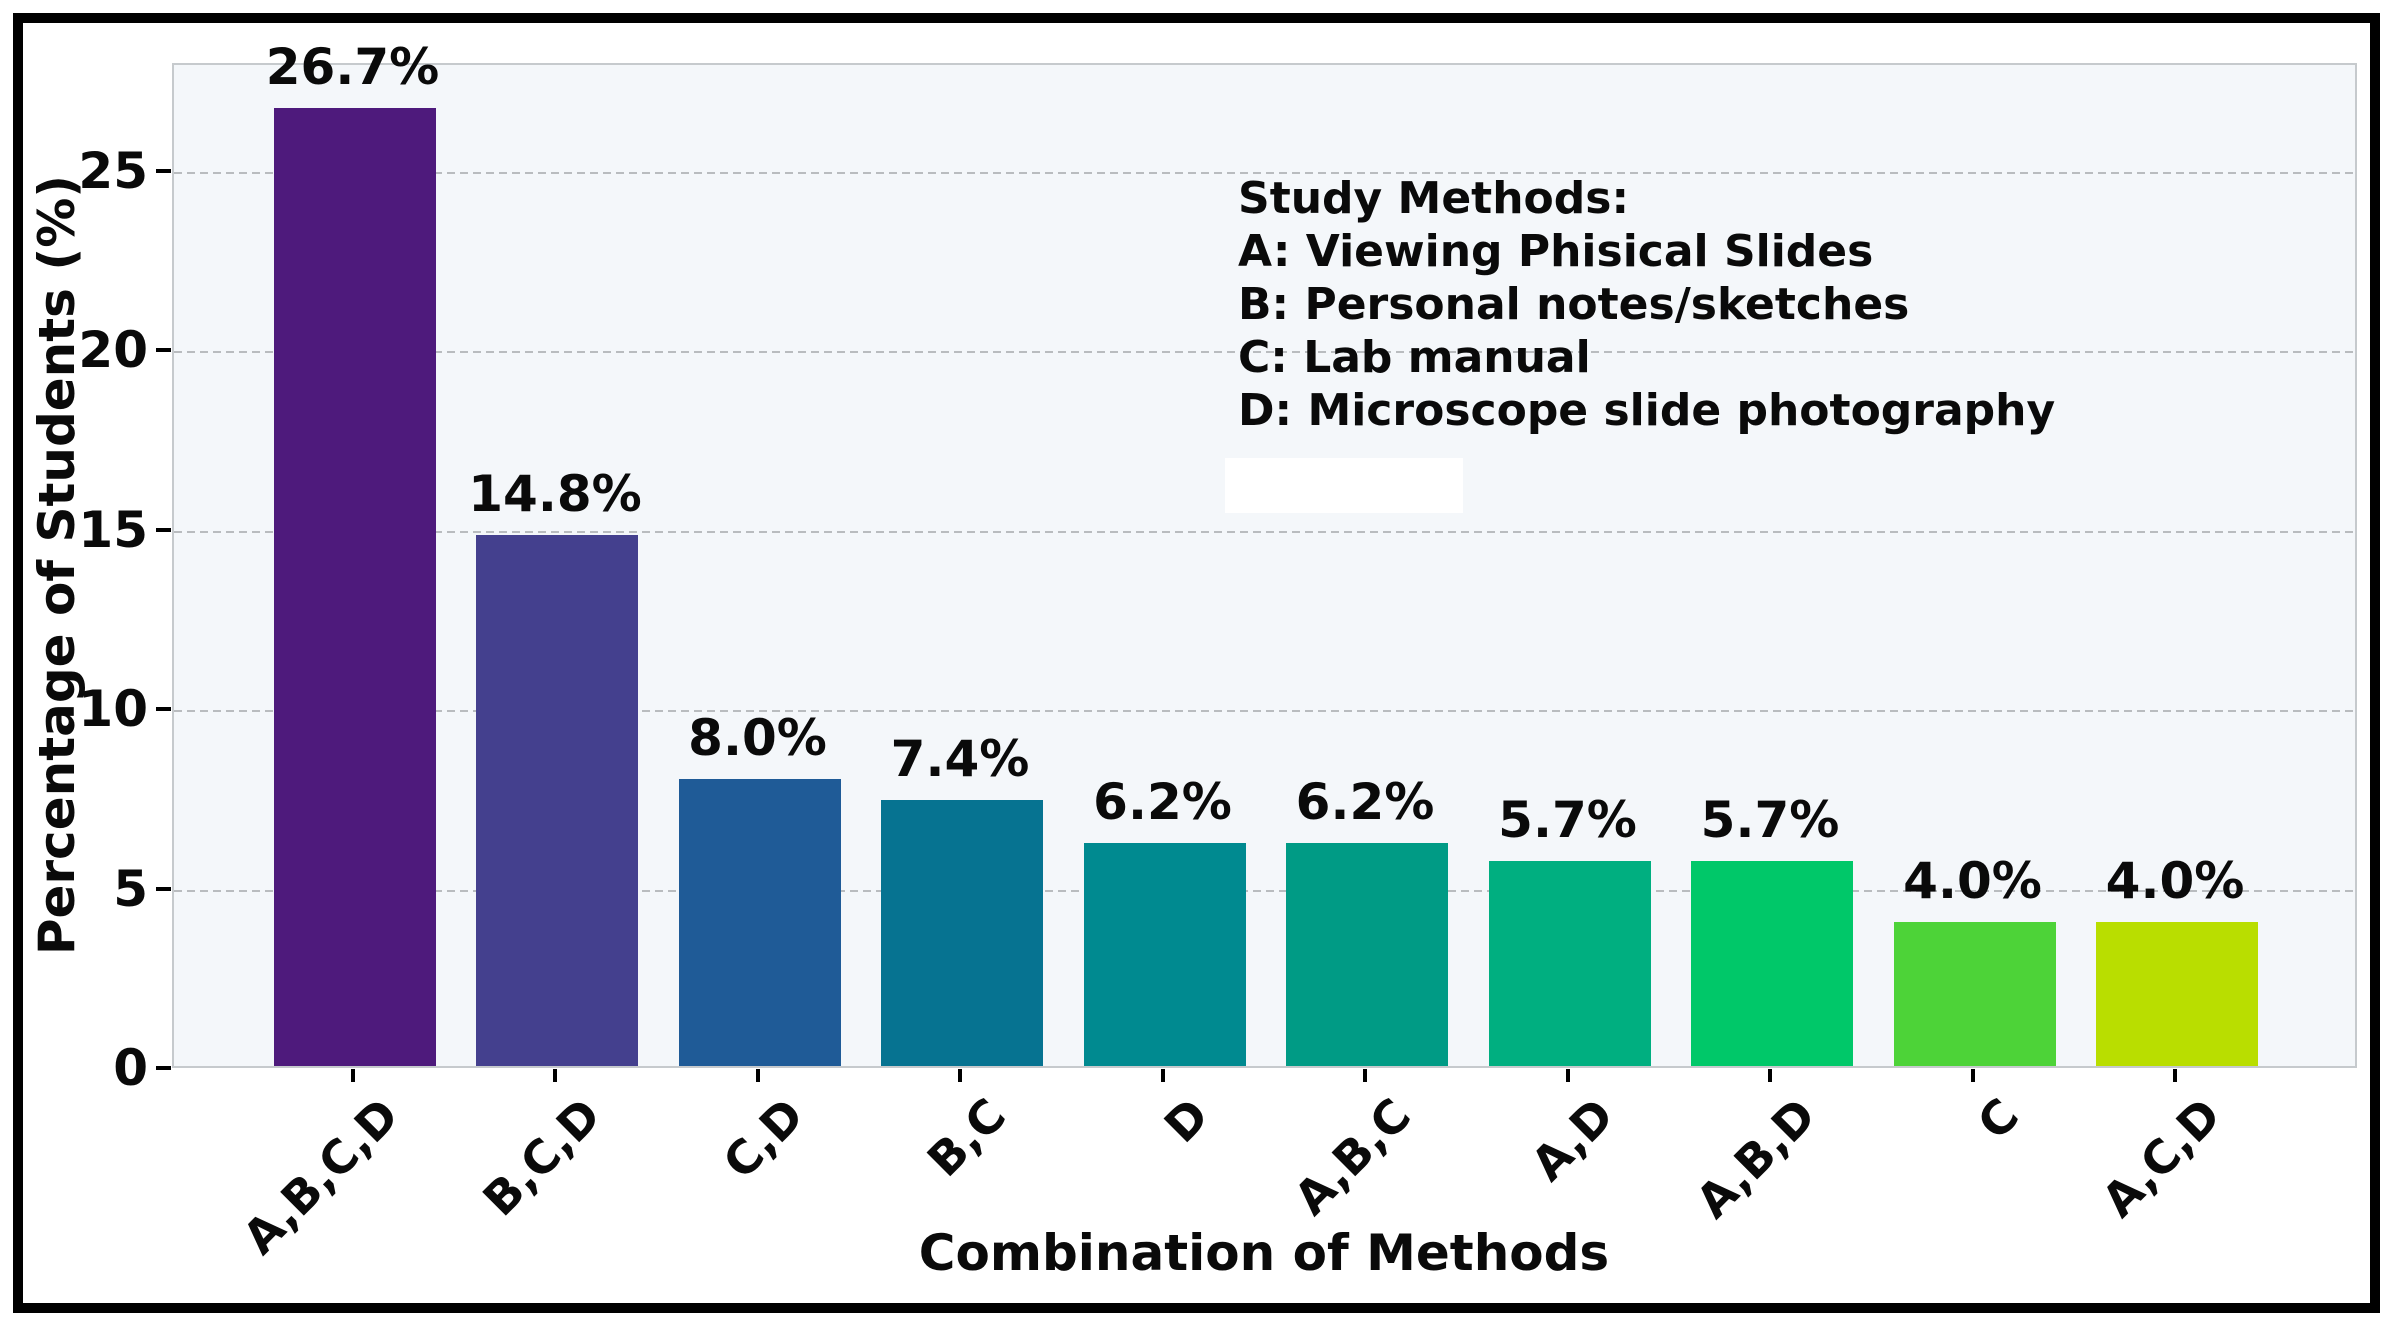  What do you see at coordinates (960, 759) in the screenshot?
I see `bar-value-label: 7.4%` at bounding box center [960, 759].